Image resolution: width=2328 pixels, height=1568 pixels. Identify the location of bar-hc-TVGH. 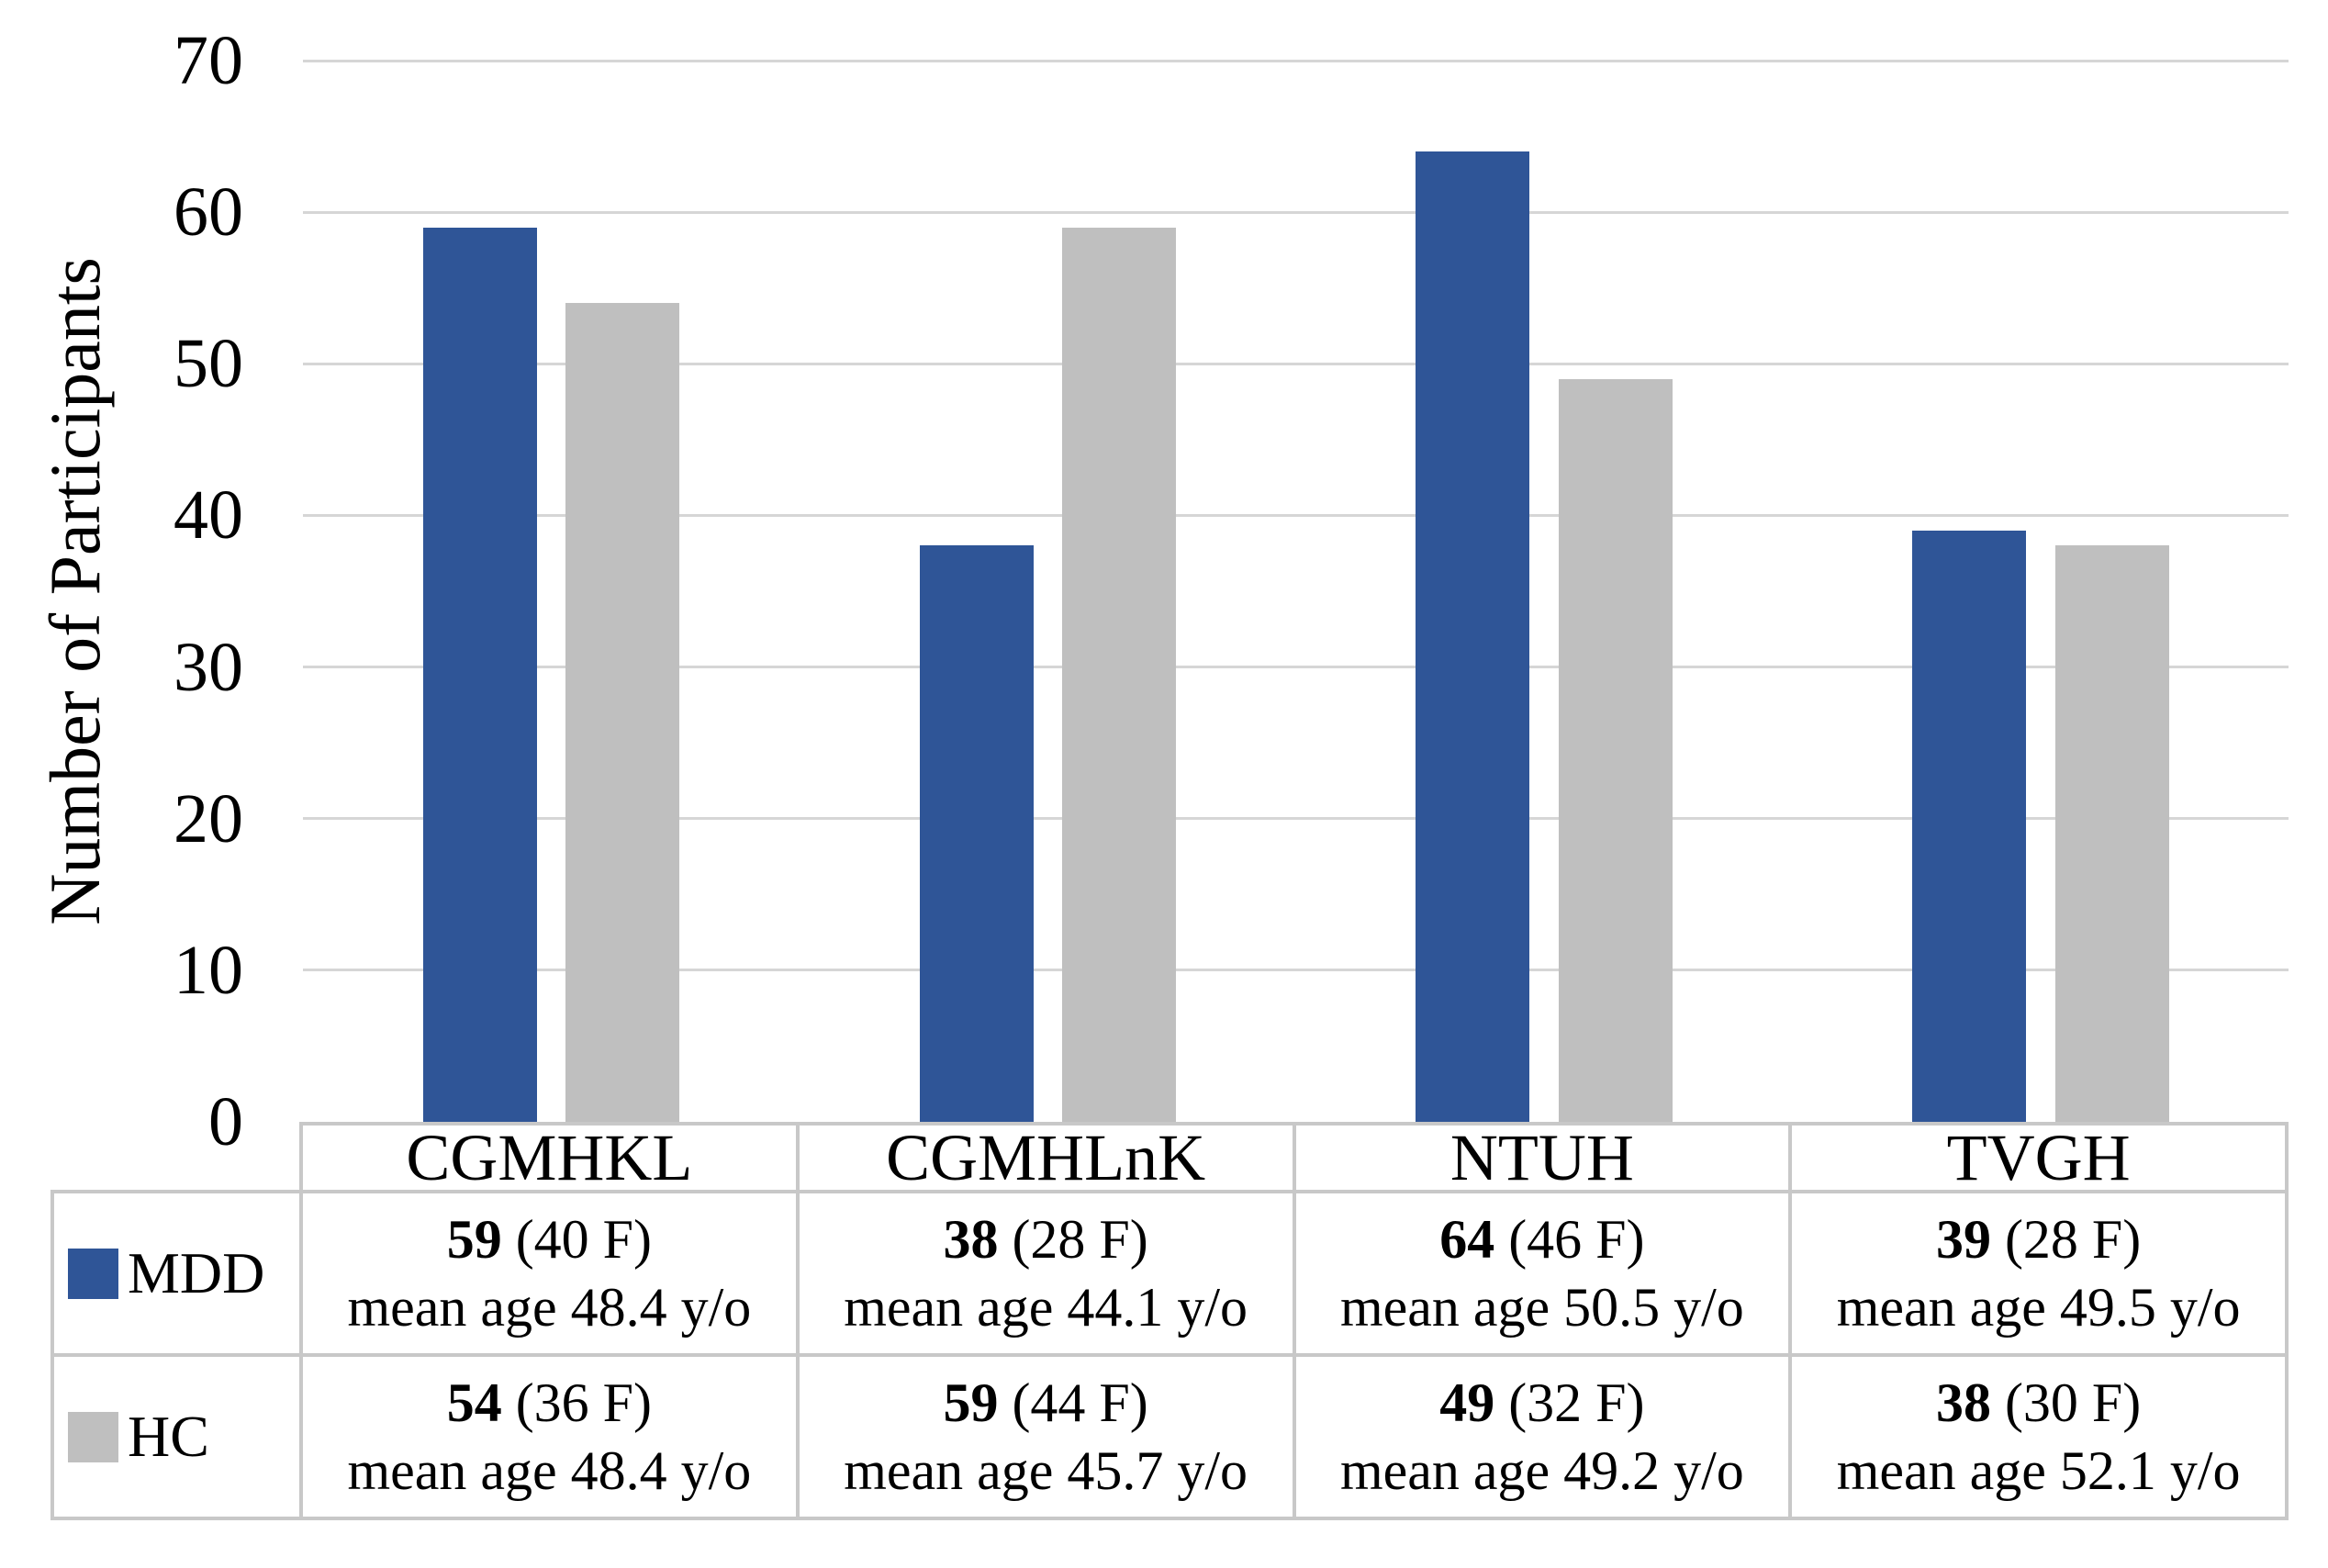
(2111, 833).